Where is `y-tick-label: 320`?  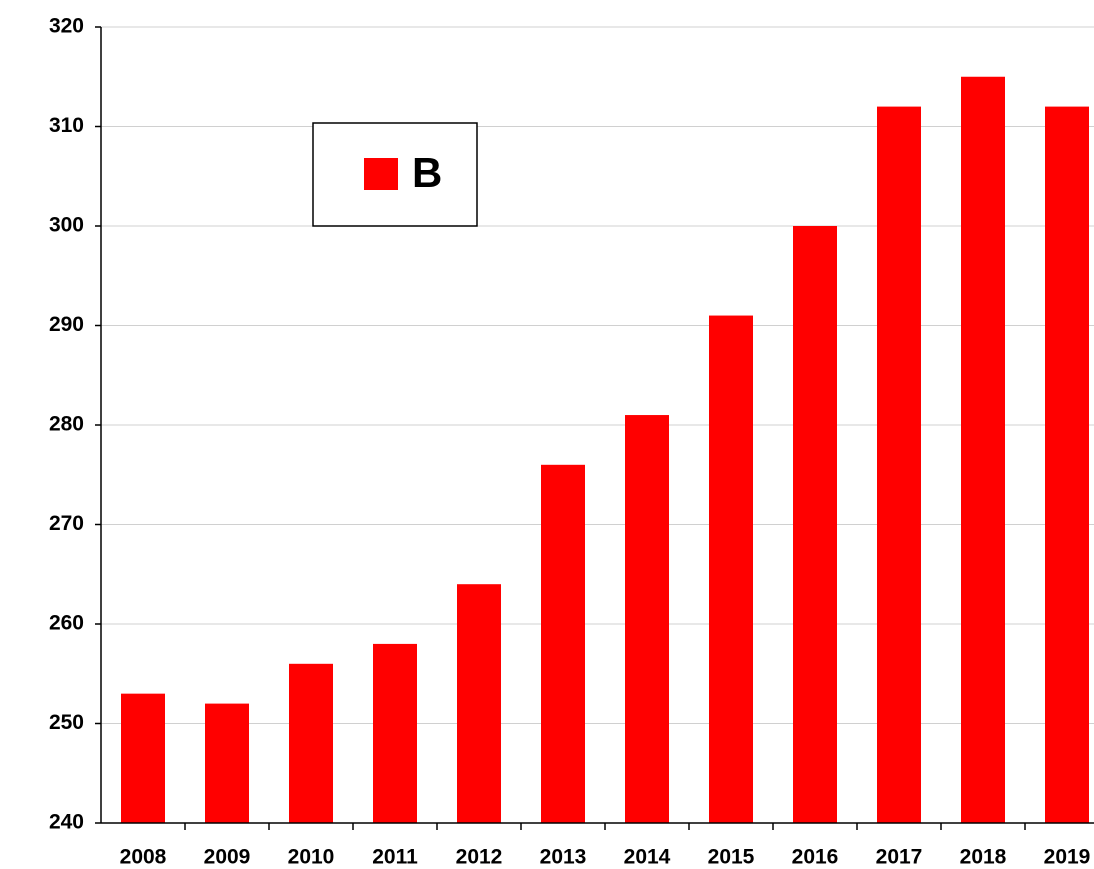 y-tick-label: 320 is located at coordinates (66, 26).